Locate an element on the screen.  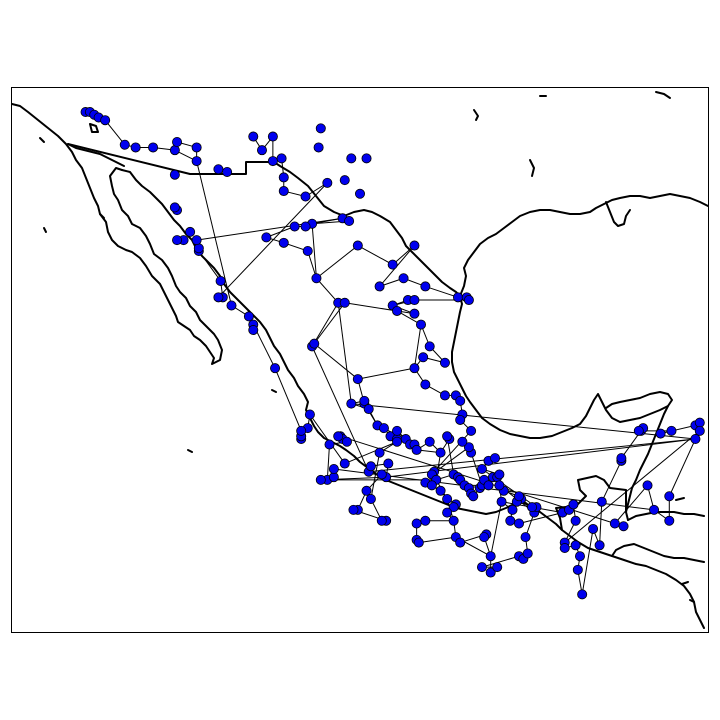
guatemala-border is located at coordinates (591, 503).